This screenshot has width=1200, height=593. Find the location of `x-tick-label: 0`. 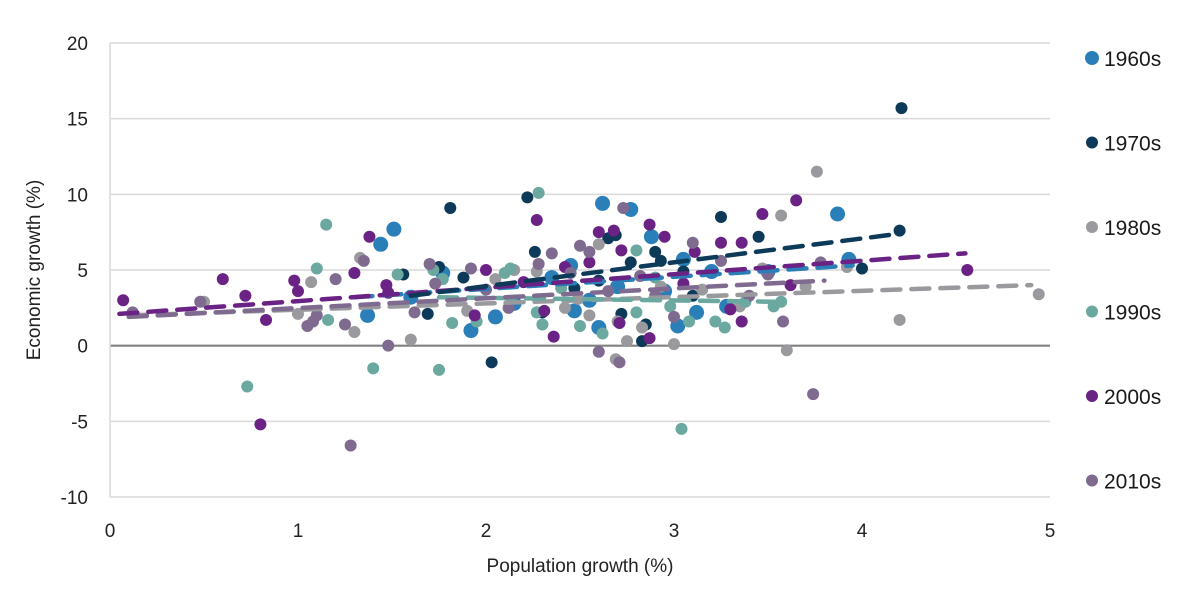

x-tick-label: 0 is located at coordinates (110, 531).